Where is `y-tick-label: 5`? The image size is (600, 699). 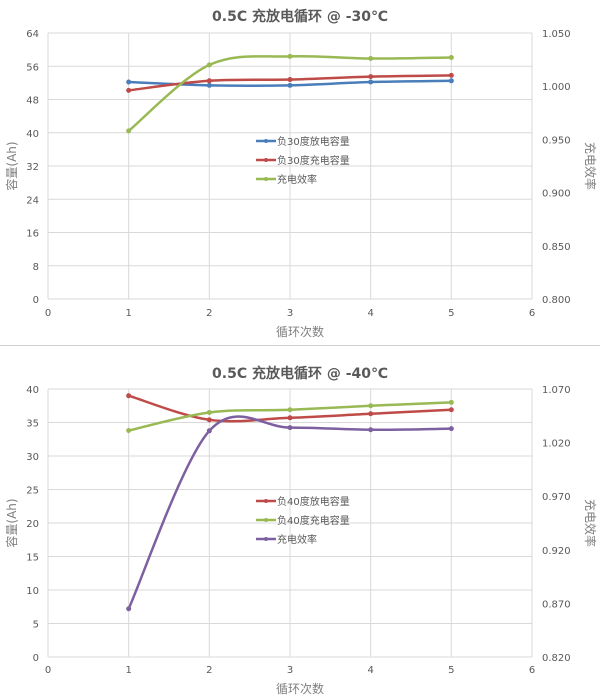
y-tick-label: 5 is located at coordinates (36, 625).